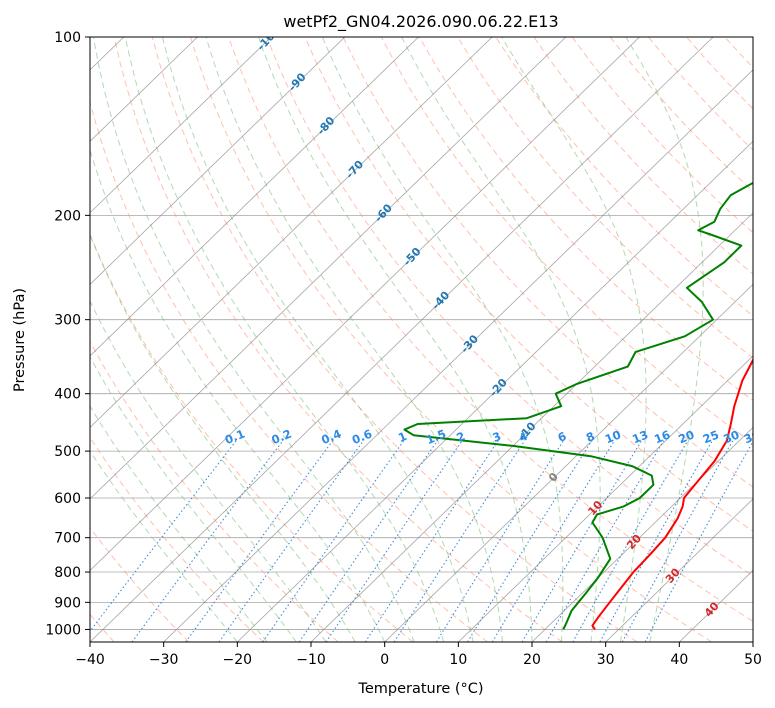 This screenshot has height=708, width=775. What do you see at coordinates (67, 321) in the screenshot?
I see `y-tick-label: 300` at bounding box center [67, 321].